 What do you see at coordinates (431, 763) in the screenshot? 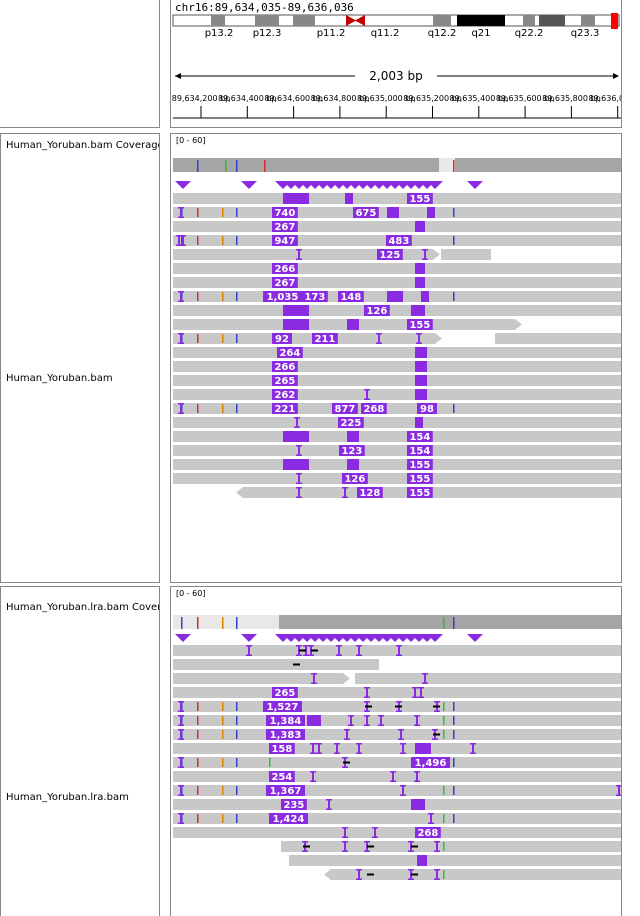
I see `insertion-label: 1,496` at bounding box center [431, 763].